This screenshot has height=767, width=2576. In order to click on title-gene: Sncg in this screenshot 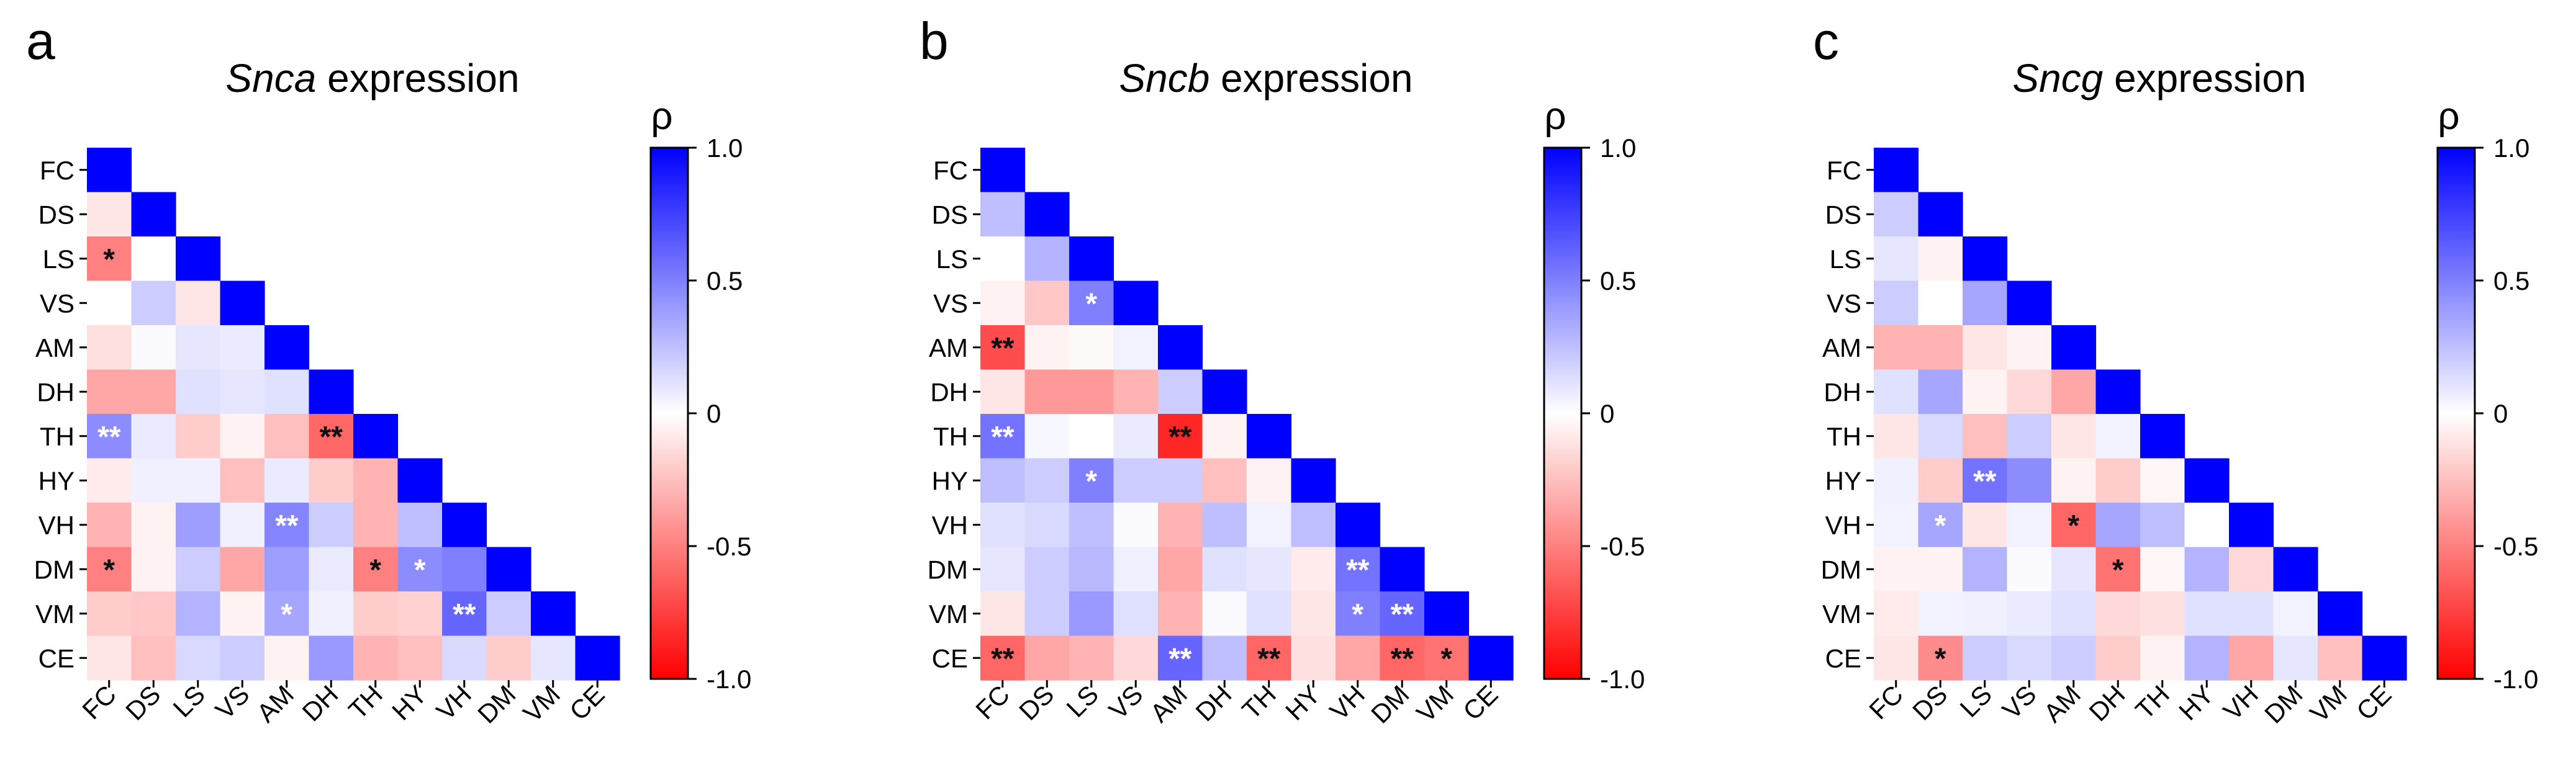, I will do `click(2057, 78)`.